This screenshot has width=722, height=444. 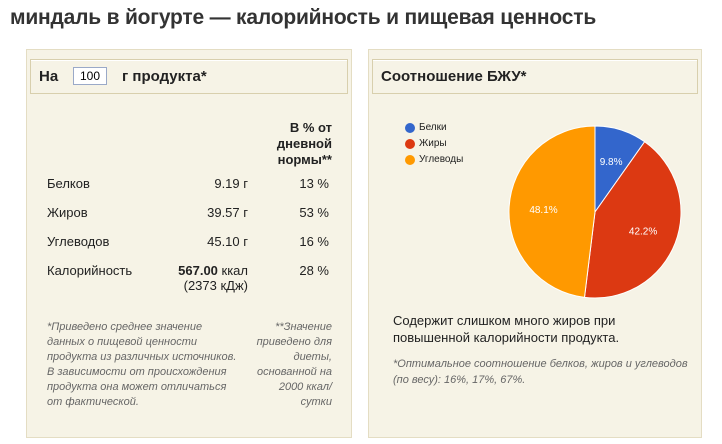 I want to click on nutrient-percent: 16 %, so click(x=314, y=241).